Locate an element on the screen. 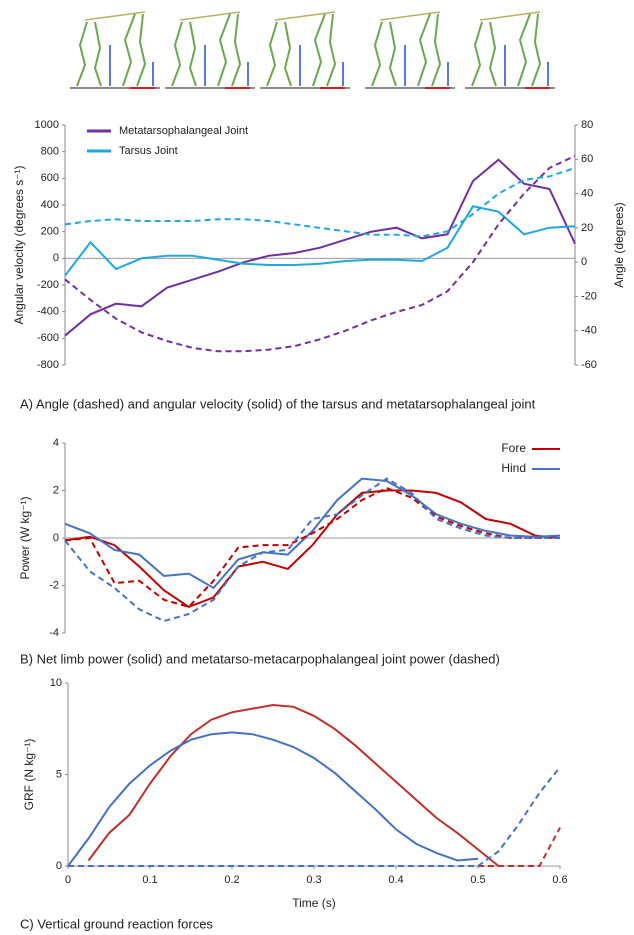 The height and width of the screenshot is (935, 634). x-tick-label: 0 is located at coordinates (68, 880).